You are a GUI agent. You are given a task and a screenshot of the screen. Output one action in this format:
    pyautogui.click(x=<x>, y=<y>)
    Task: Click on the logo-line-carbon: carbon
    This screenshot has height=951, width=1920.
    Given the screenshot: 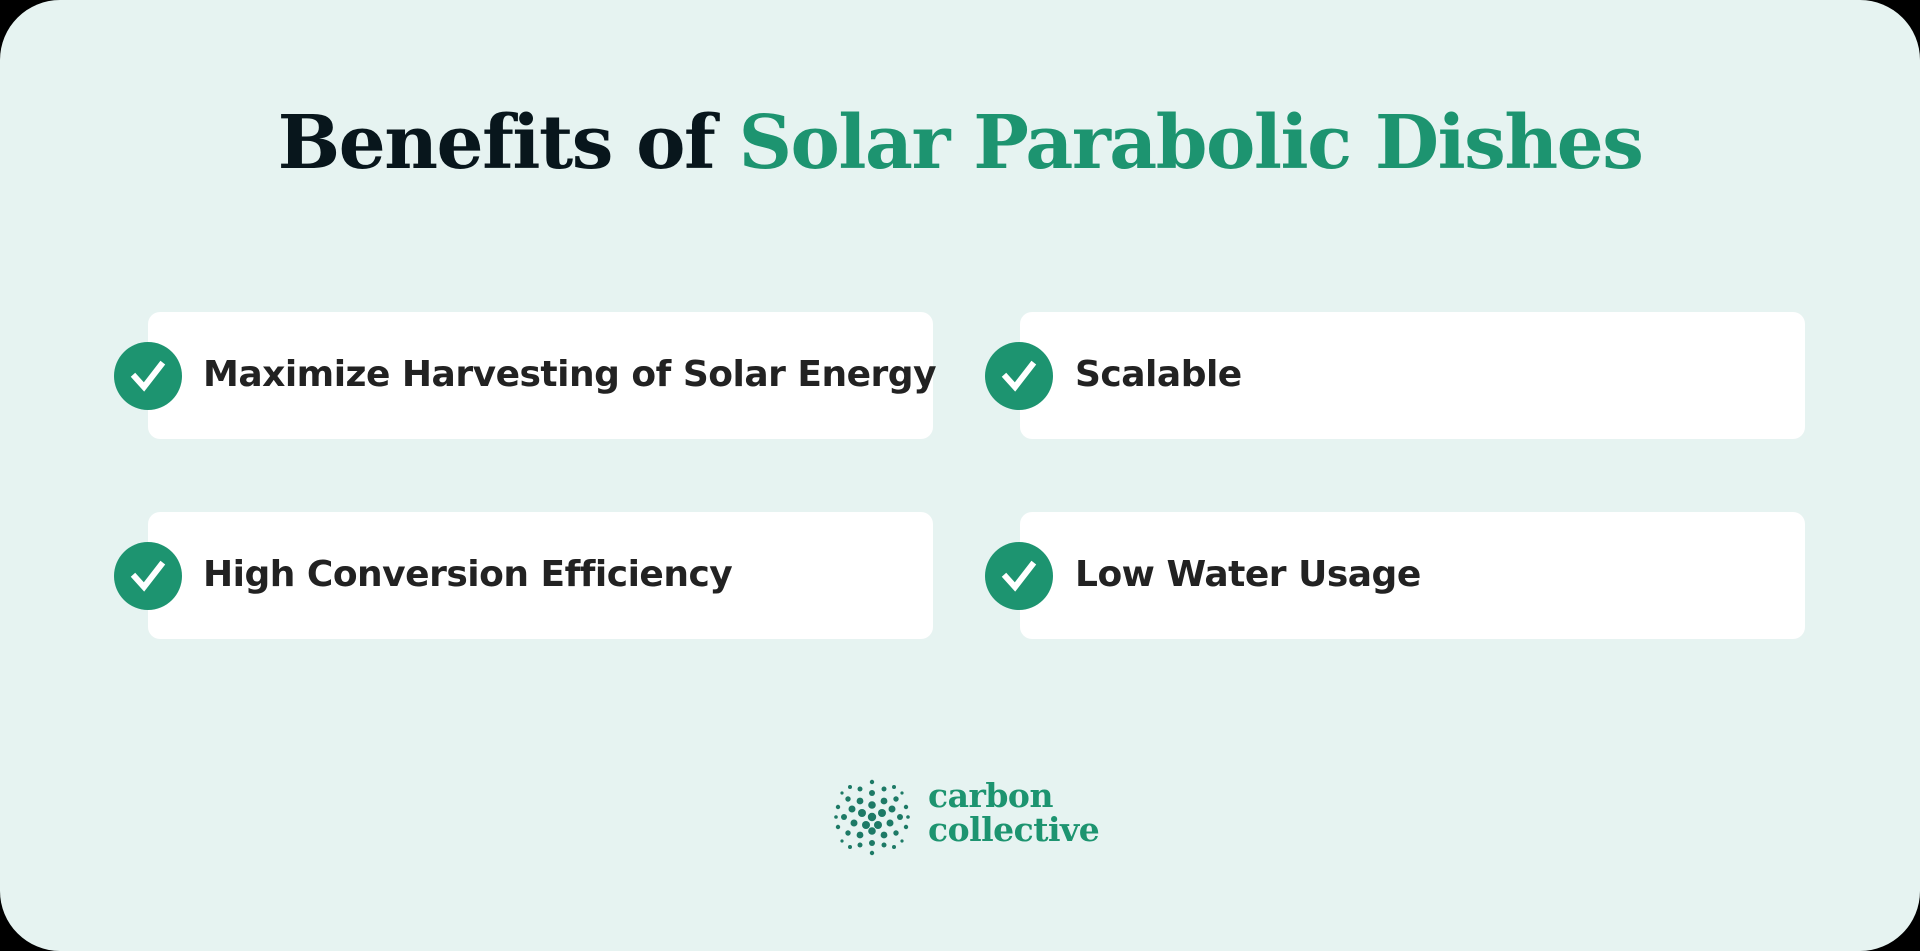 What is the action you would take?
    pyautogui.click(x=990, y=795)
    